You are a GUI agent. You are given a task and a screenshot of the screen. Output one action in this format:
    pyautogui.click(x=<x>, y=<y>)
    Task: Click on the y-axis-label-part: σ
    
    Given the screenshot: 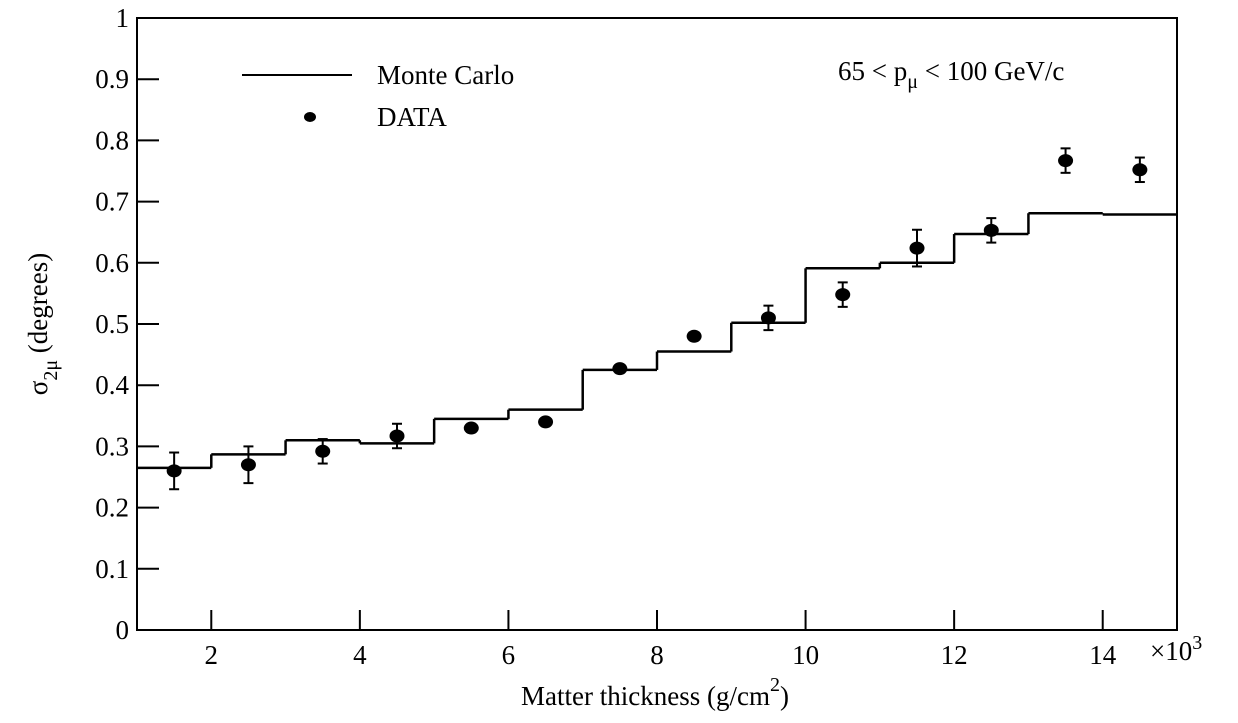 What is the action you would take?
    pyautogui.click(x=38, y=387)
    